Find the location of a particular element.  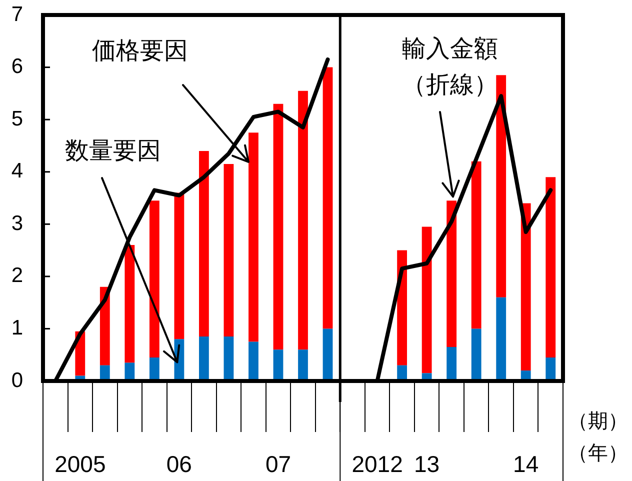

x-tick-label: 07 is located at coordinates (278, 464).